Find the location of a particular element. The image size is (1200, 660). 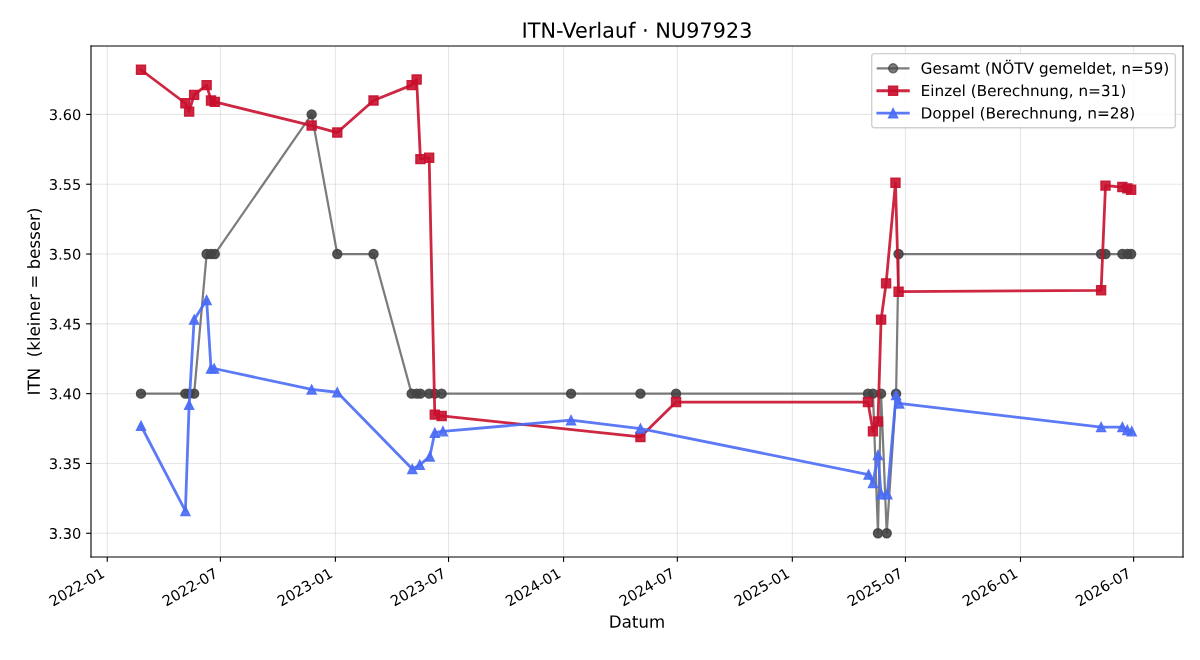

x-axis-title: Datum is located at coordinates (637, 621).